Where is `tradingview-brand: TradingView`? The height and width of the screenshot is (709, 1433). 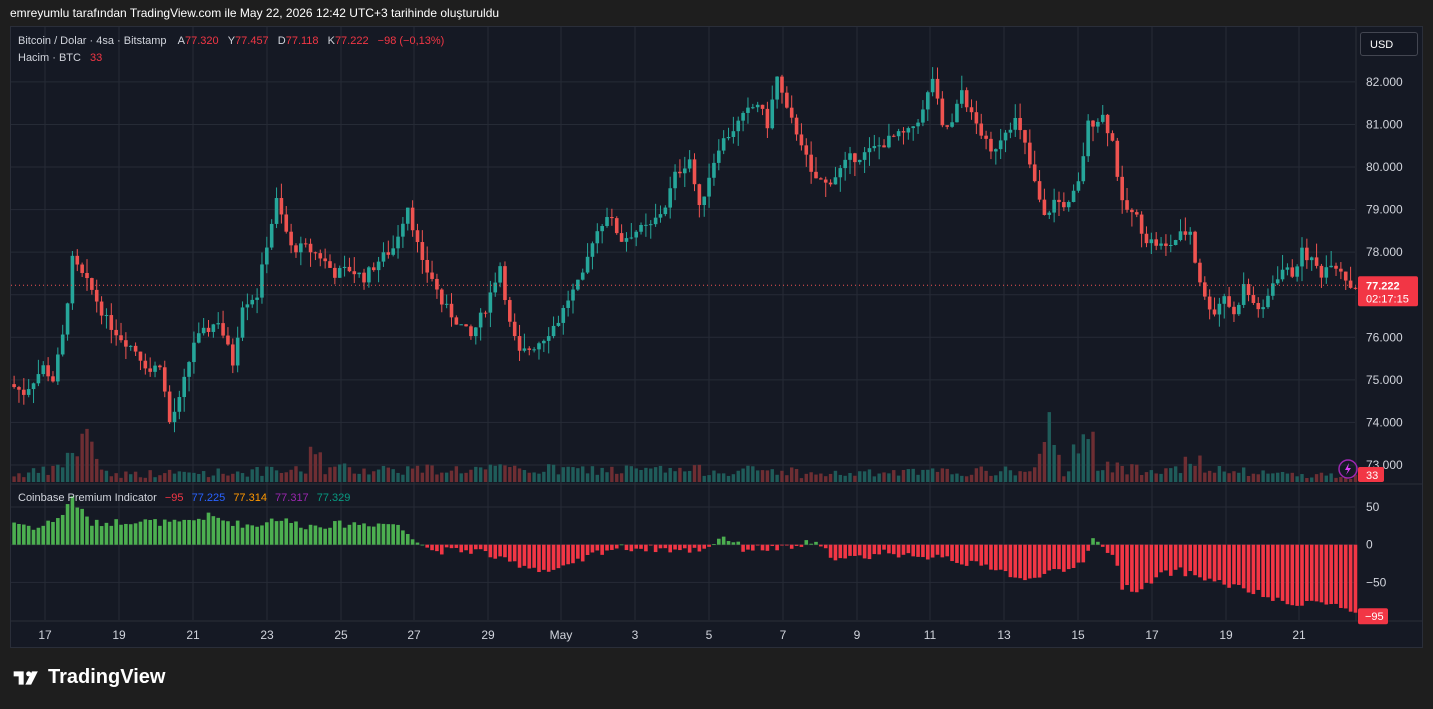
tradingview-brand: TradingView is located at coordinates (88, 677).